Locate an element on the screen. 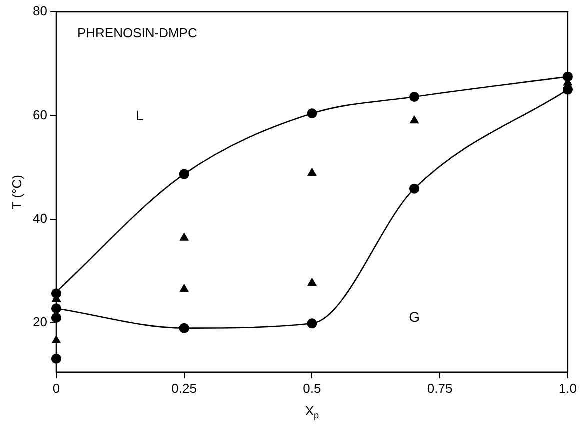  text: PHRENOSIN-DMPC is located at coordinates (137, 33).